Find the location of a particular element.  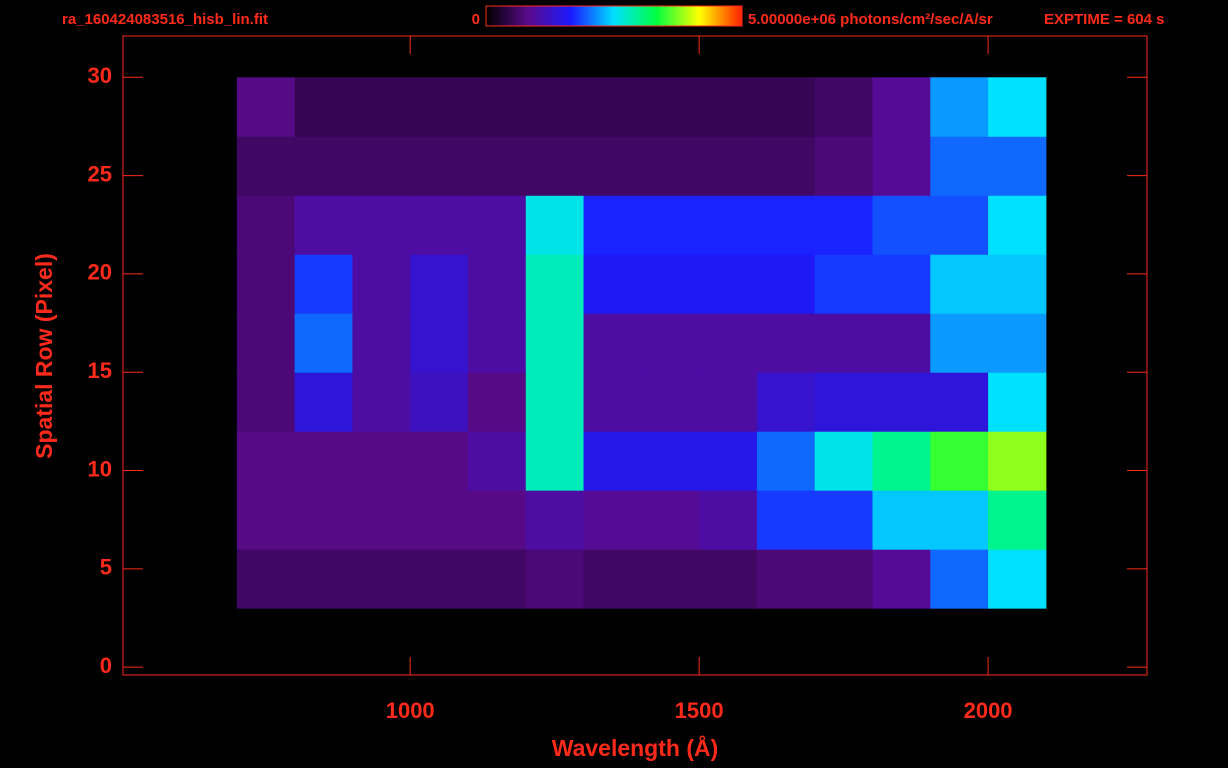

x-tick-label: 1000 is located at coordinates (410, 710).